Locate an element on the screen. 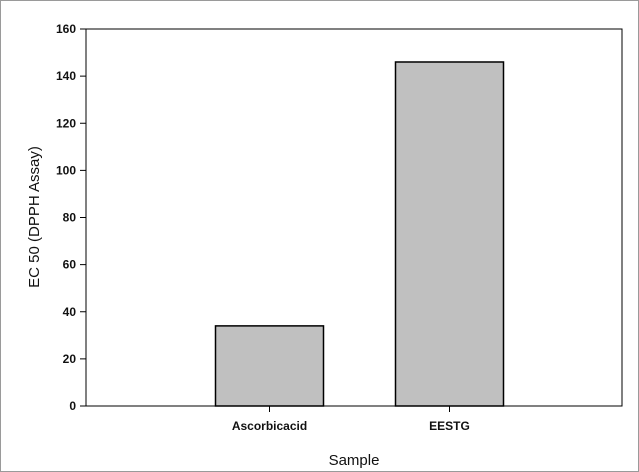 This screenshot has width=639, height=472. y-tick-label: 160 is located at coordinates (66, 29).